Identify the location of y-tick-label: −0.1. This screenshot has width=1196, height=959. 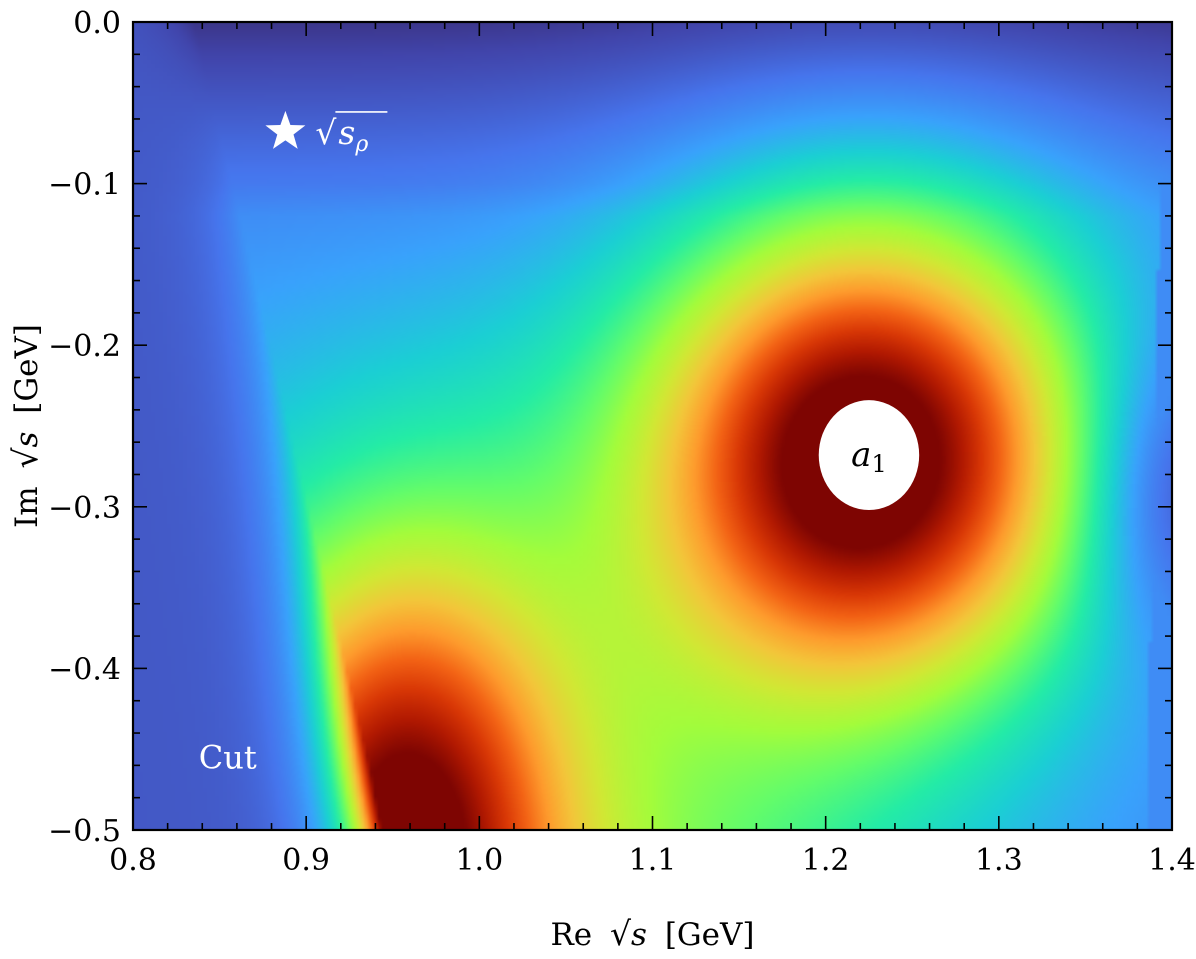
(84, 185).